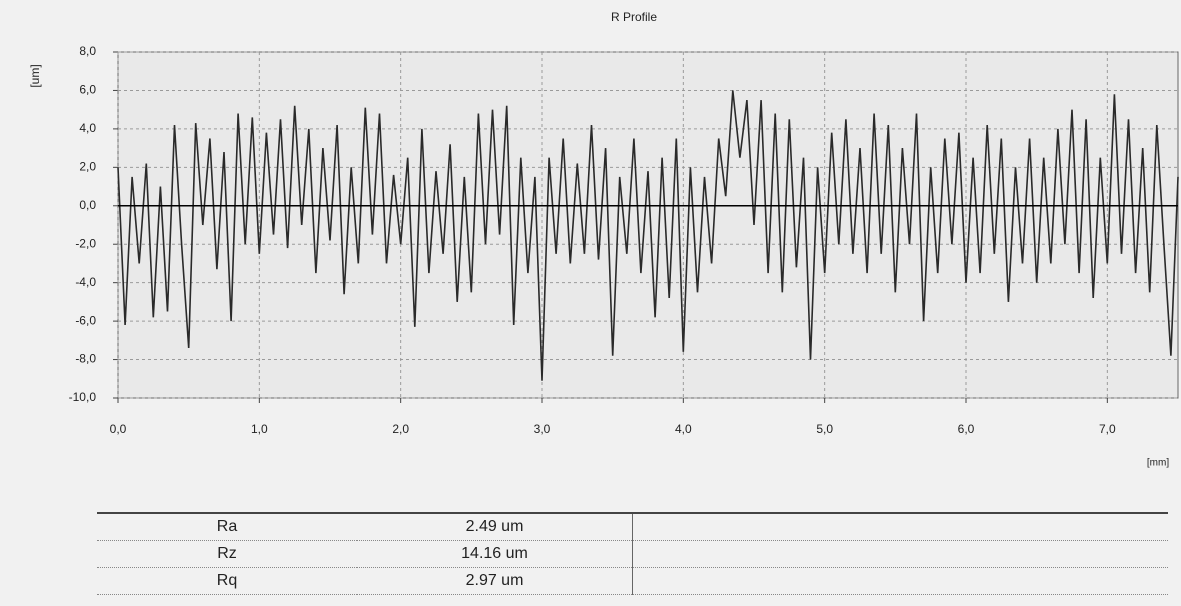 The width and height of the screenshot is (1181, 606). I want to click on param-value: 2.97 um, so click(495, 581).